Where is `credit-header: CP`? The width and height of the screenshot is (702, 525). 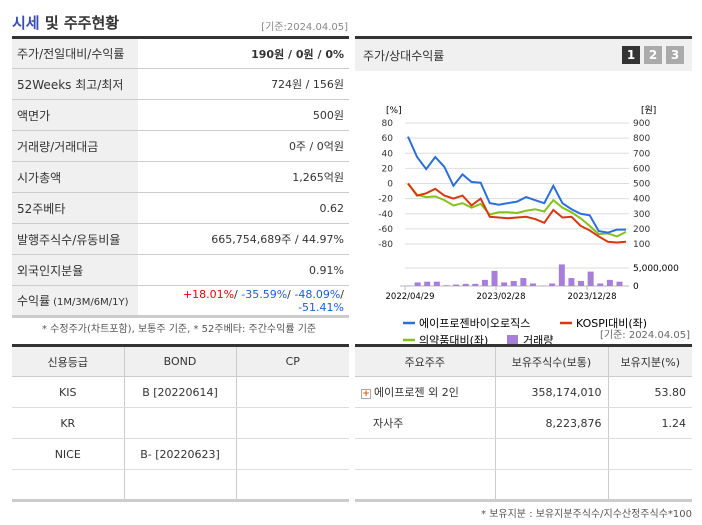 credit-header: CP is located at coordinates (292, 361).